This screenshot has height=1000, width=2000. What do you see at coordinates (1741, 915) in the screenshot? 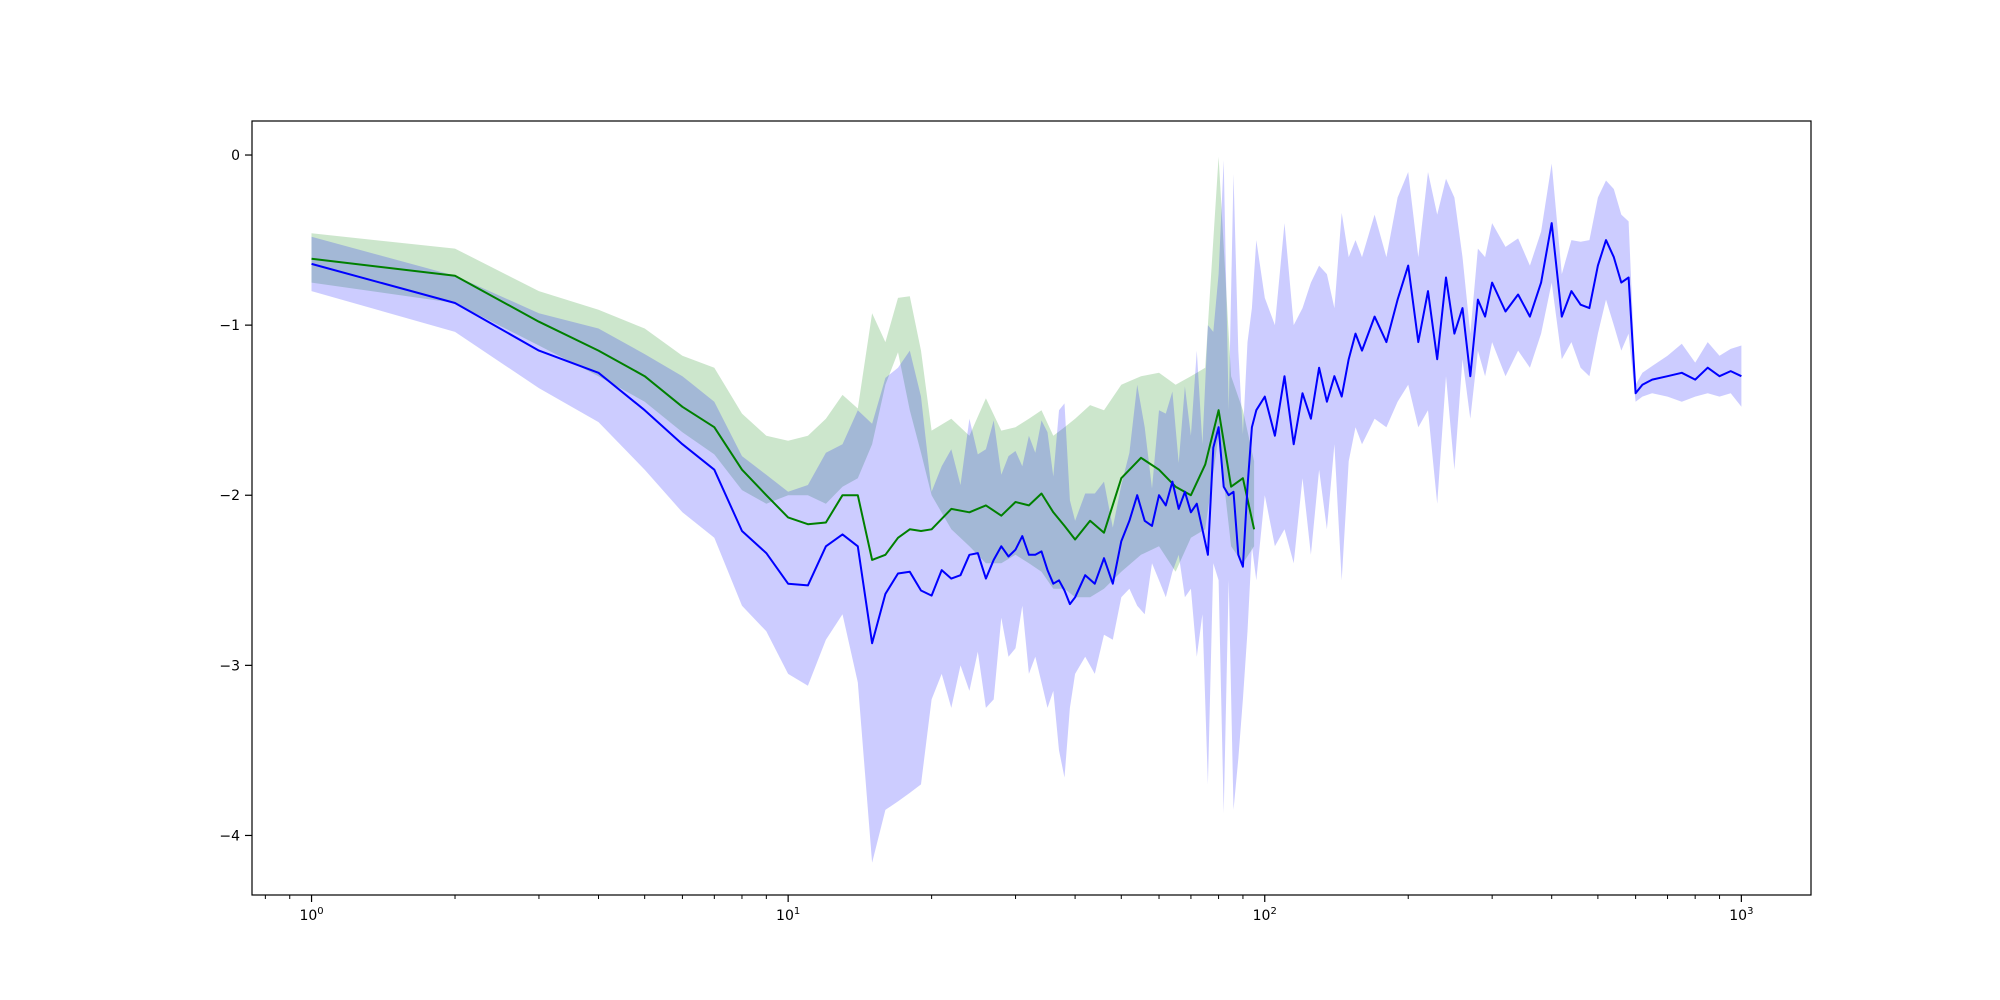
I see `x-tick-label: 103` at bounding box center [1741, 915].